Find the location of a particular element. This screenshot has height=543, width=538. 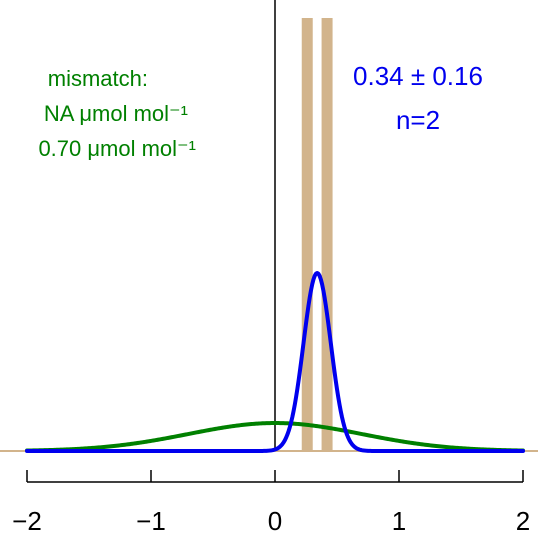

x-tick-label: 2 is located at coordinates (523, 521).